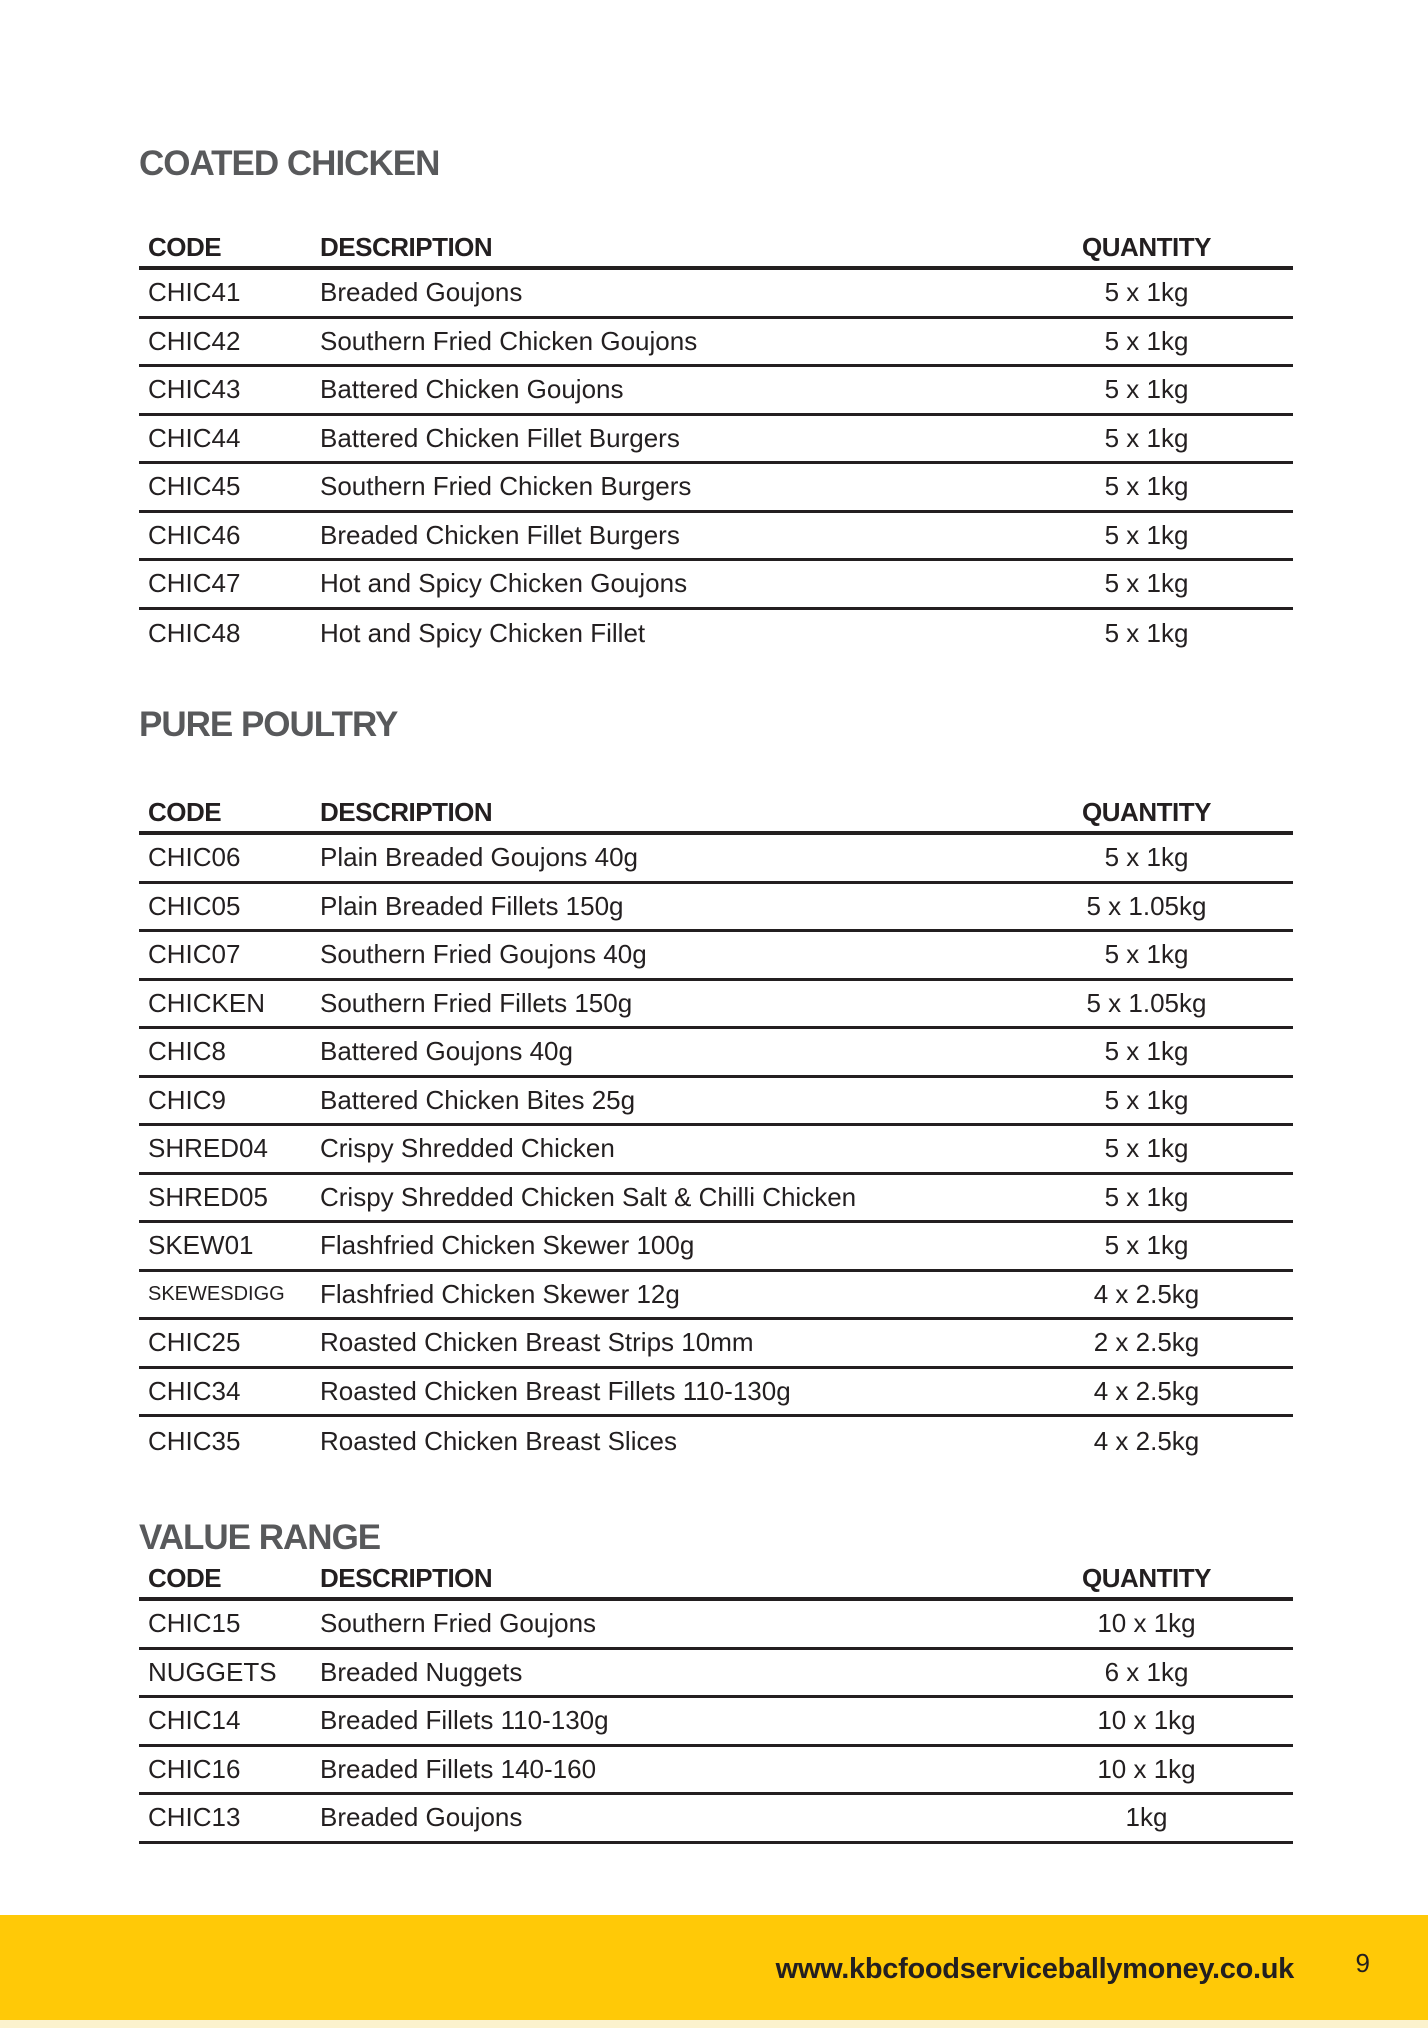 The height and width of the screenshot is (2028, 1428). What do you see at coordinates (506, 486) in the screenshot?
I see `description-cell: Southern Fried Chicken Burgers` at bounding box center [506, 486].